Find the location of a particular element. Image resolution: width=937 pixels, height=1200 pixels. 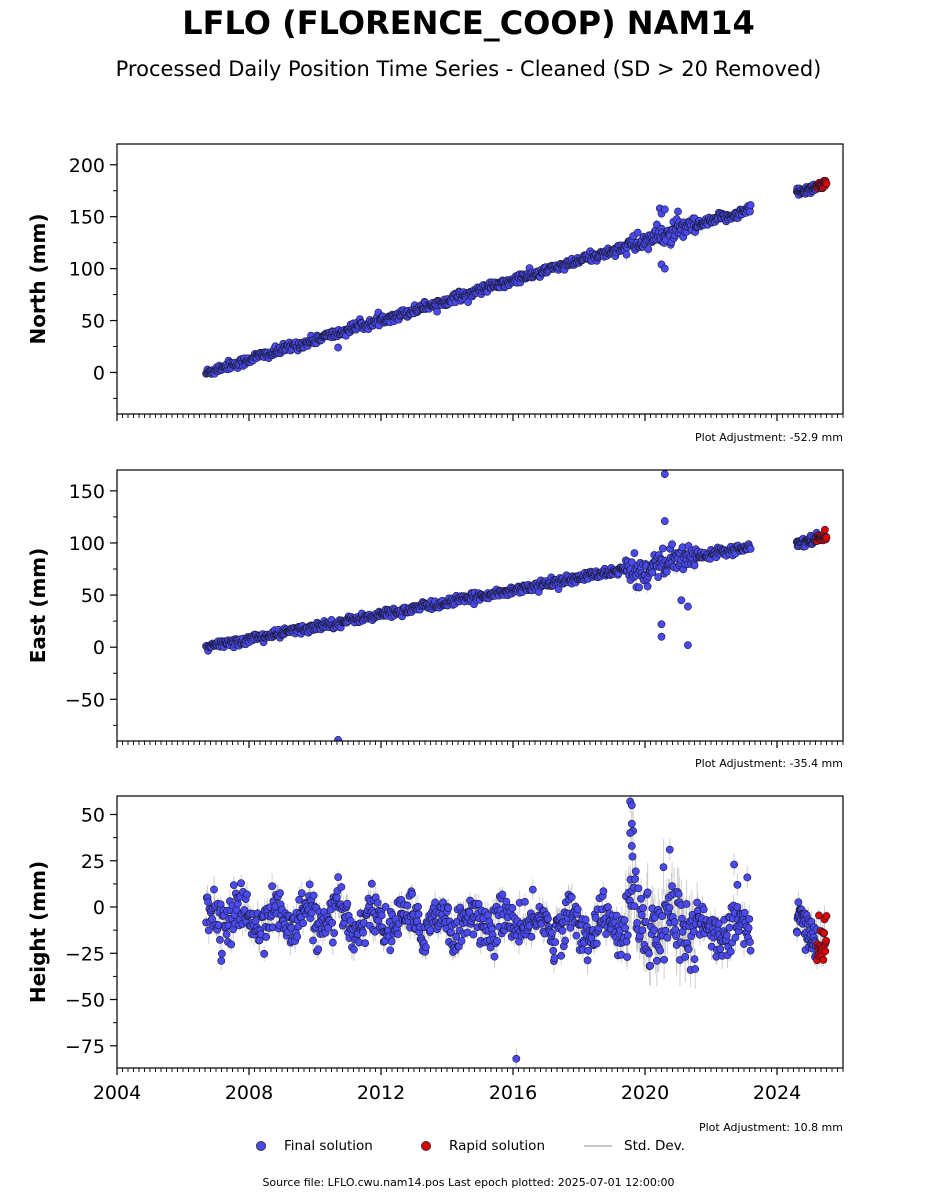

y-axis-label: North (mm) is located at coordinates (38, 278).